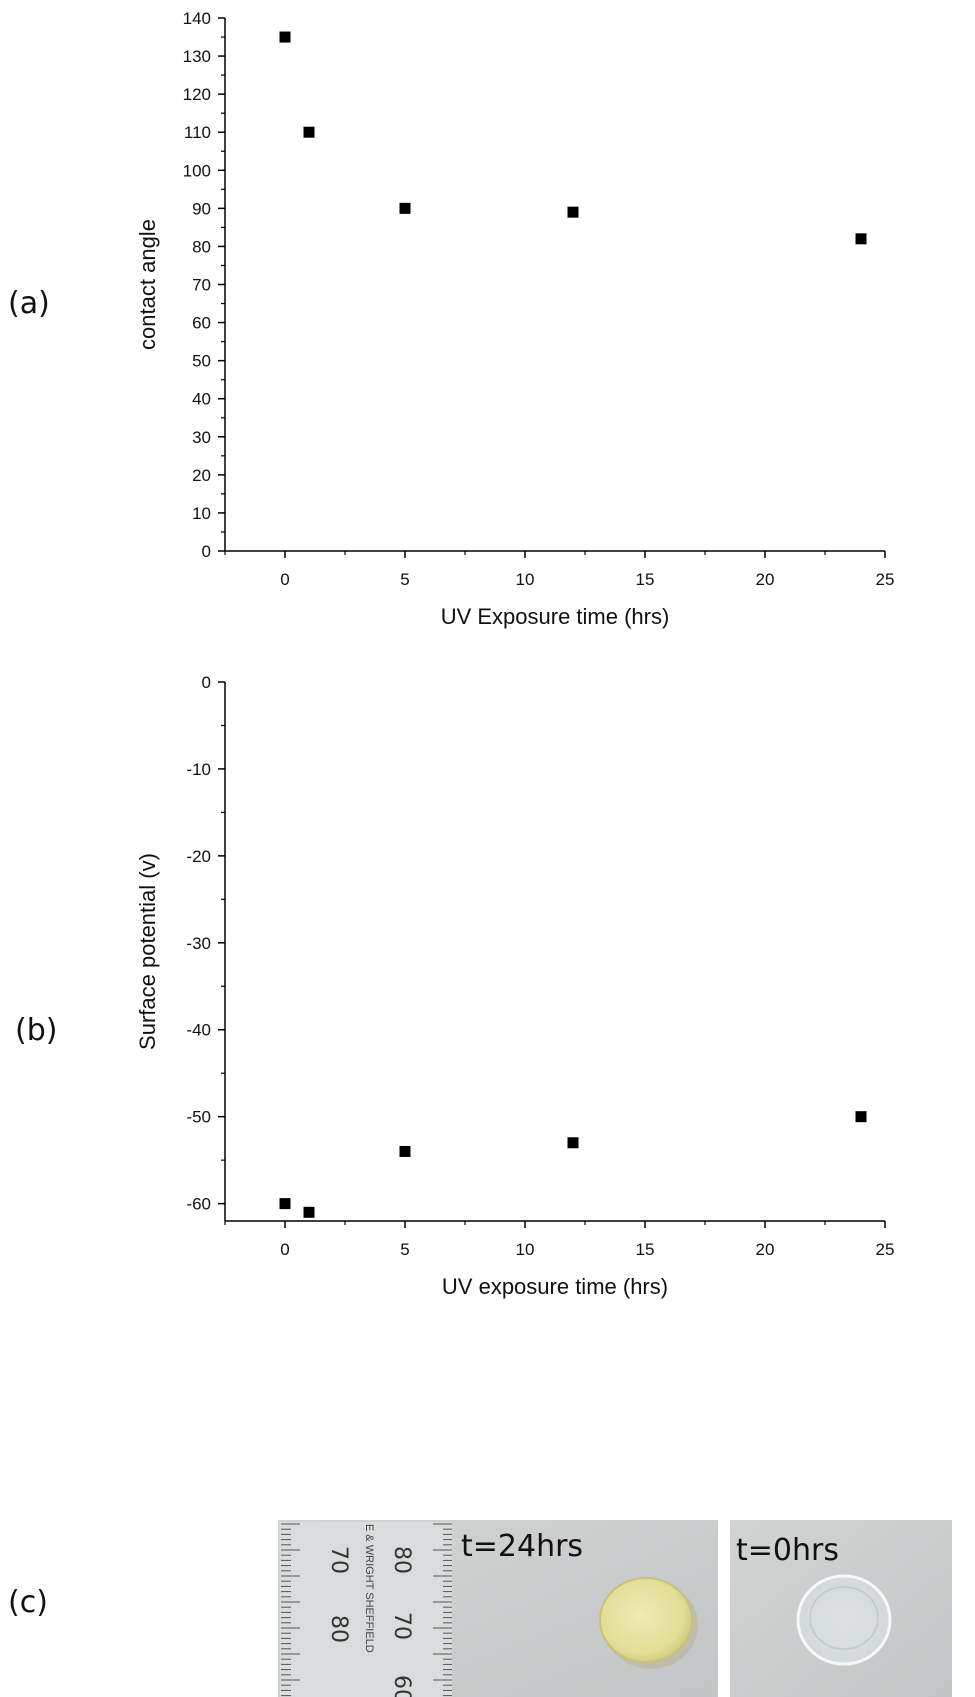 This screenshot has height=1697, width=975. Describe the element at coordinates (559, 1240) in the screenshot. I see `chart-b-x-ticks: 0 5 10 15 20 25` at that location.